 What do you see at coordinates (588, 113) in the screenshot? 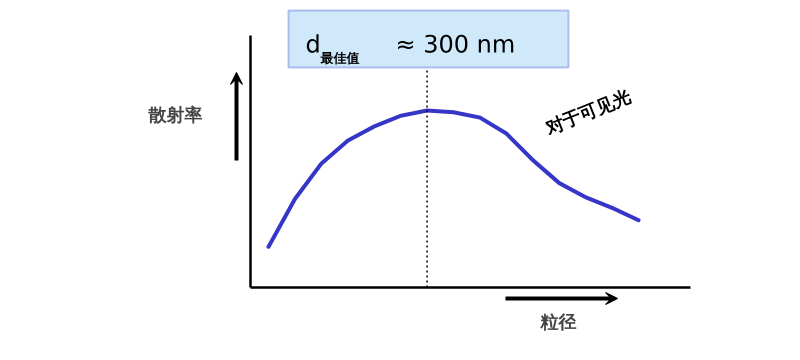
I see `annotation: 对于可见光` at bounding box center [588, 113].